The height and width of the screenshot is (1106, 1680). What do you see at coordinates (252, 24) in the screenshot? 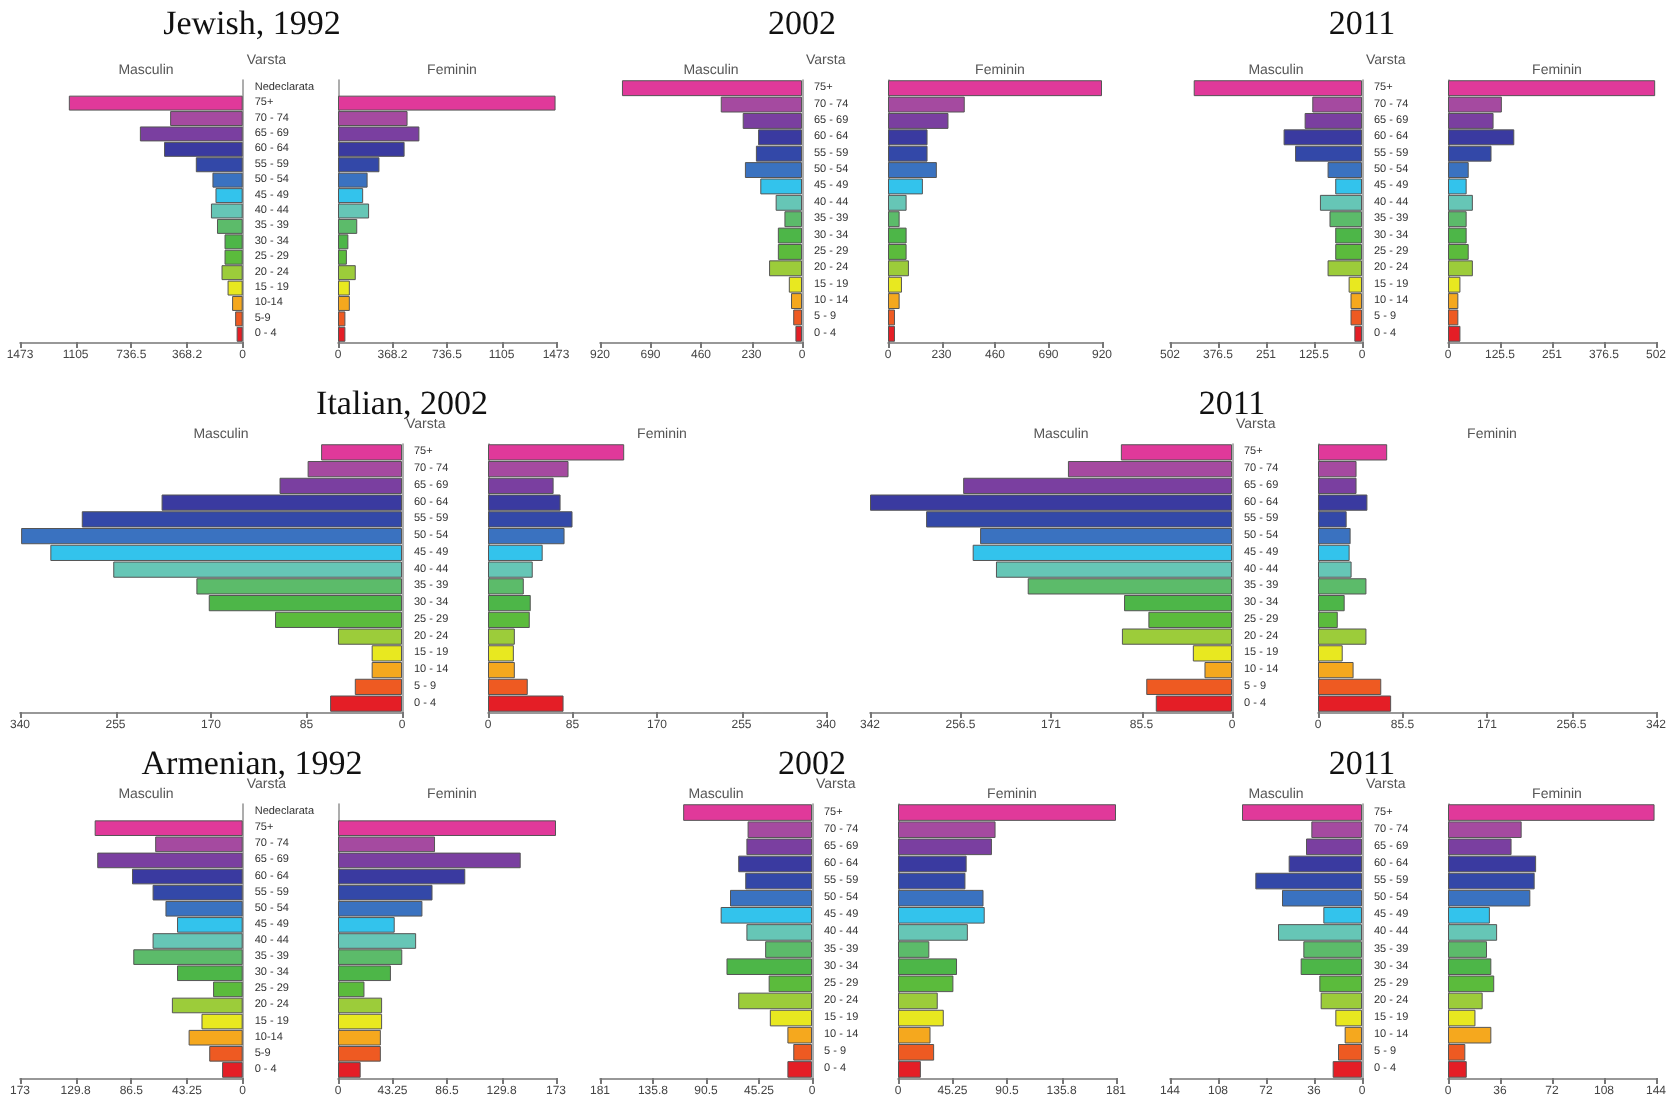
I see `chart-title: Jewish, 1992` at bounding box center [252, 24].